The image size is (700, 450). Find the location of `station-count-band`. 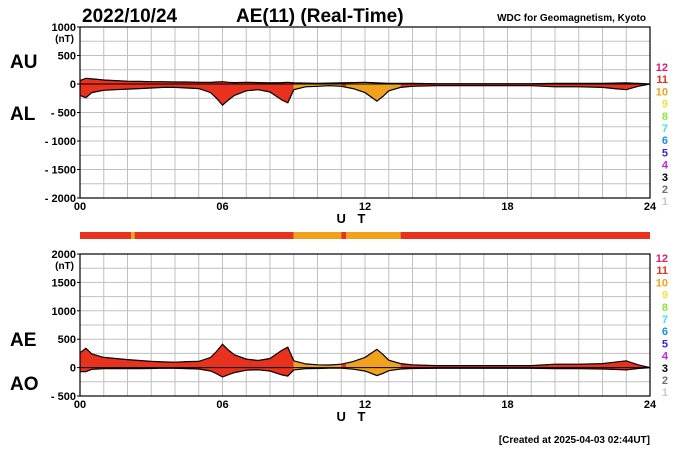

station-count-band is located at coordinates (365, 235).